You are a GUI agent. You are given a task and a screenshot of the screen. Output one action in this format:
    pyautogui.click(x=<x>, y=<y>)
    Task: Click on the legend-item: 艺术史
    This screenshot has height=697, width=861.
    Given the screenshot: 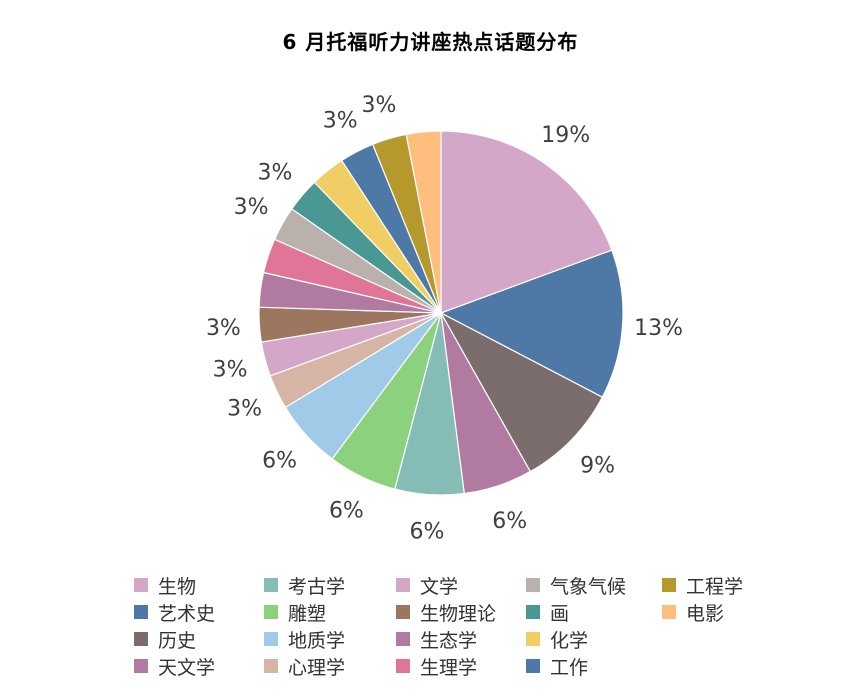 What is the action you would take?
    pyautogui.click(x=174, y=612)
    